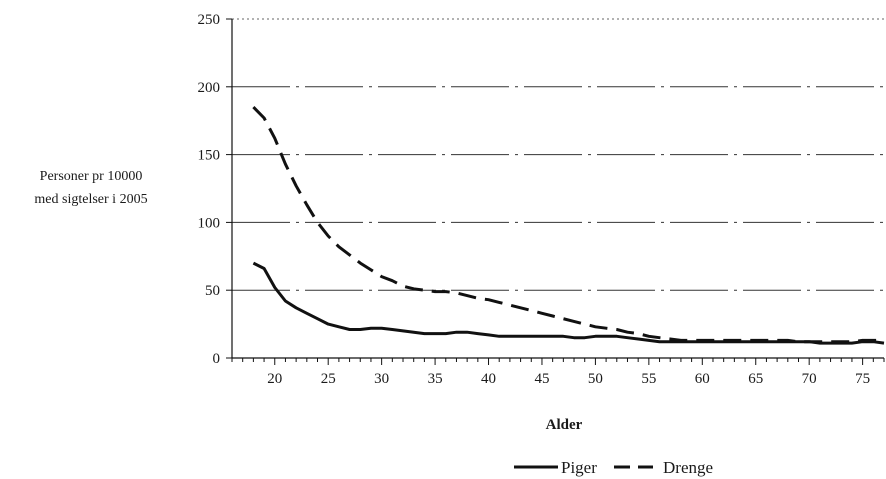  What do you see at coordinates (209, 20) in the screenshot?
I see `y-tick-label-250: 250` at bounding box center [209, 20].